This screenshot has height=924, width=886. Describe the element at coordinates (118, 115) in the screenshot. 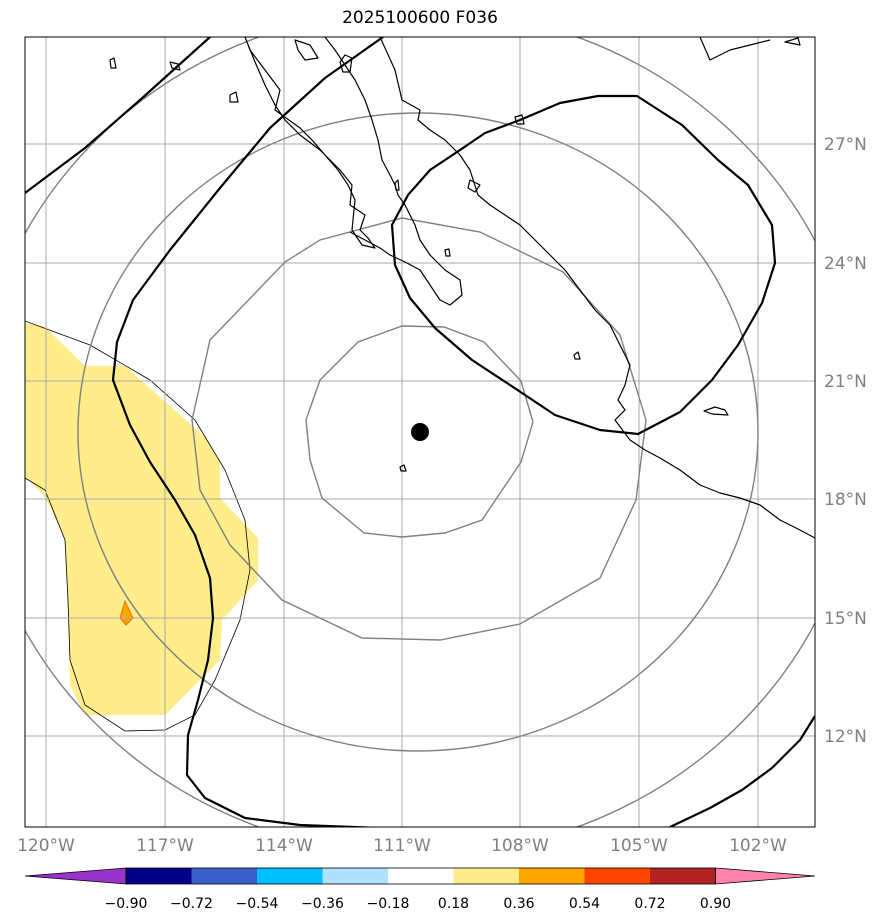

I see `contour-west` at that location.